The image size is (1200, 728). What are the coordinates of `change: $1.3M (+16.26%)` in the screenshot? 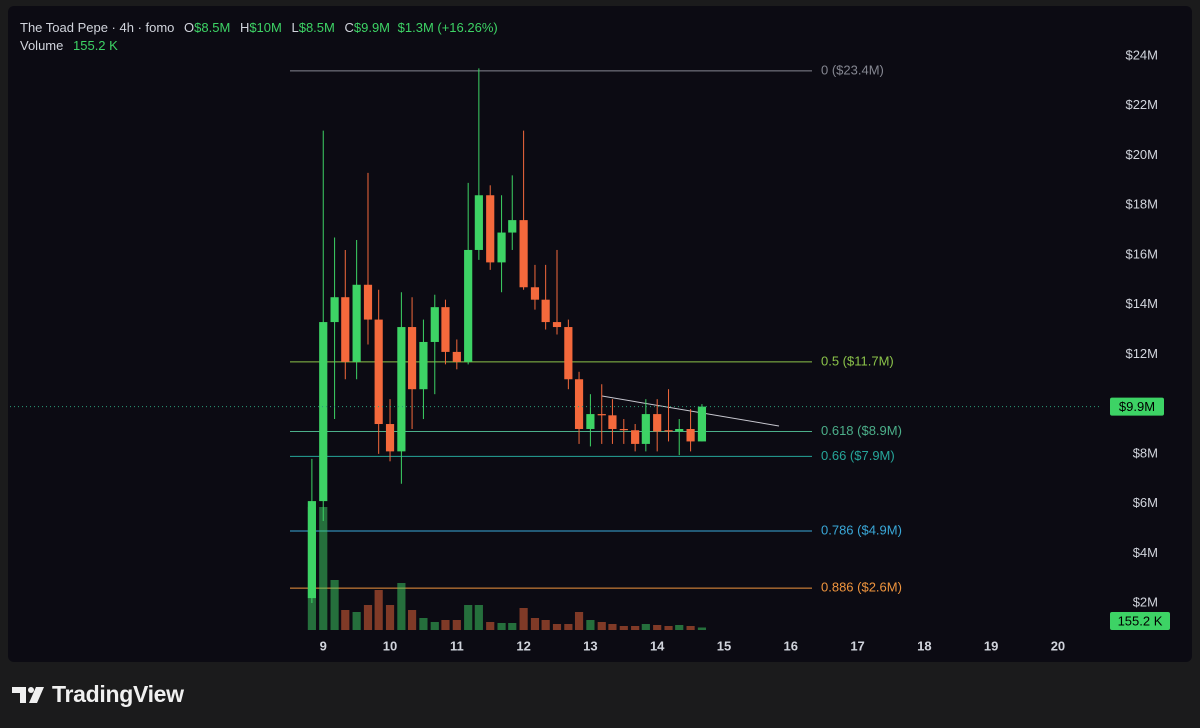 It's located at (447, 27).